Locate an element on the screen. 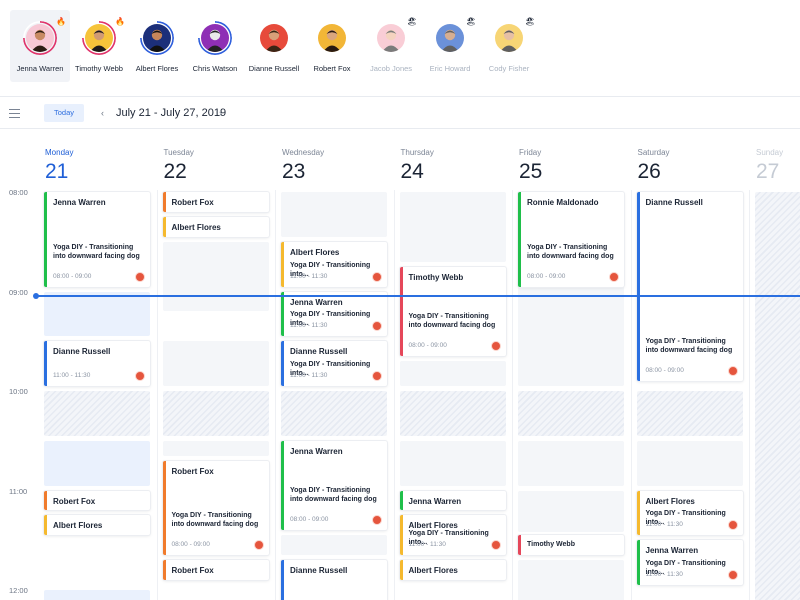 This screenshot has height=600, width=800. day-header-wednesday: Wednesday 23 is located at coordinates (337, 166).